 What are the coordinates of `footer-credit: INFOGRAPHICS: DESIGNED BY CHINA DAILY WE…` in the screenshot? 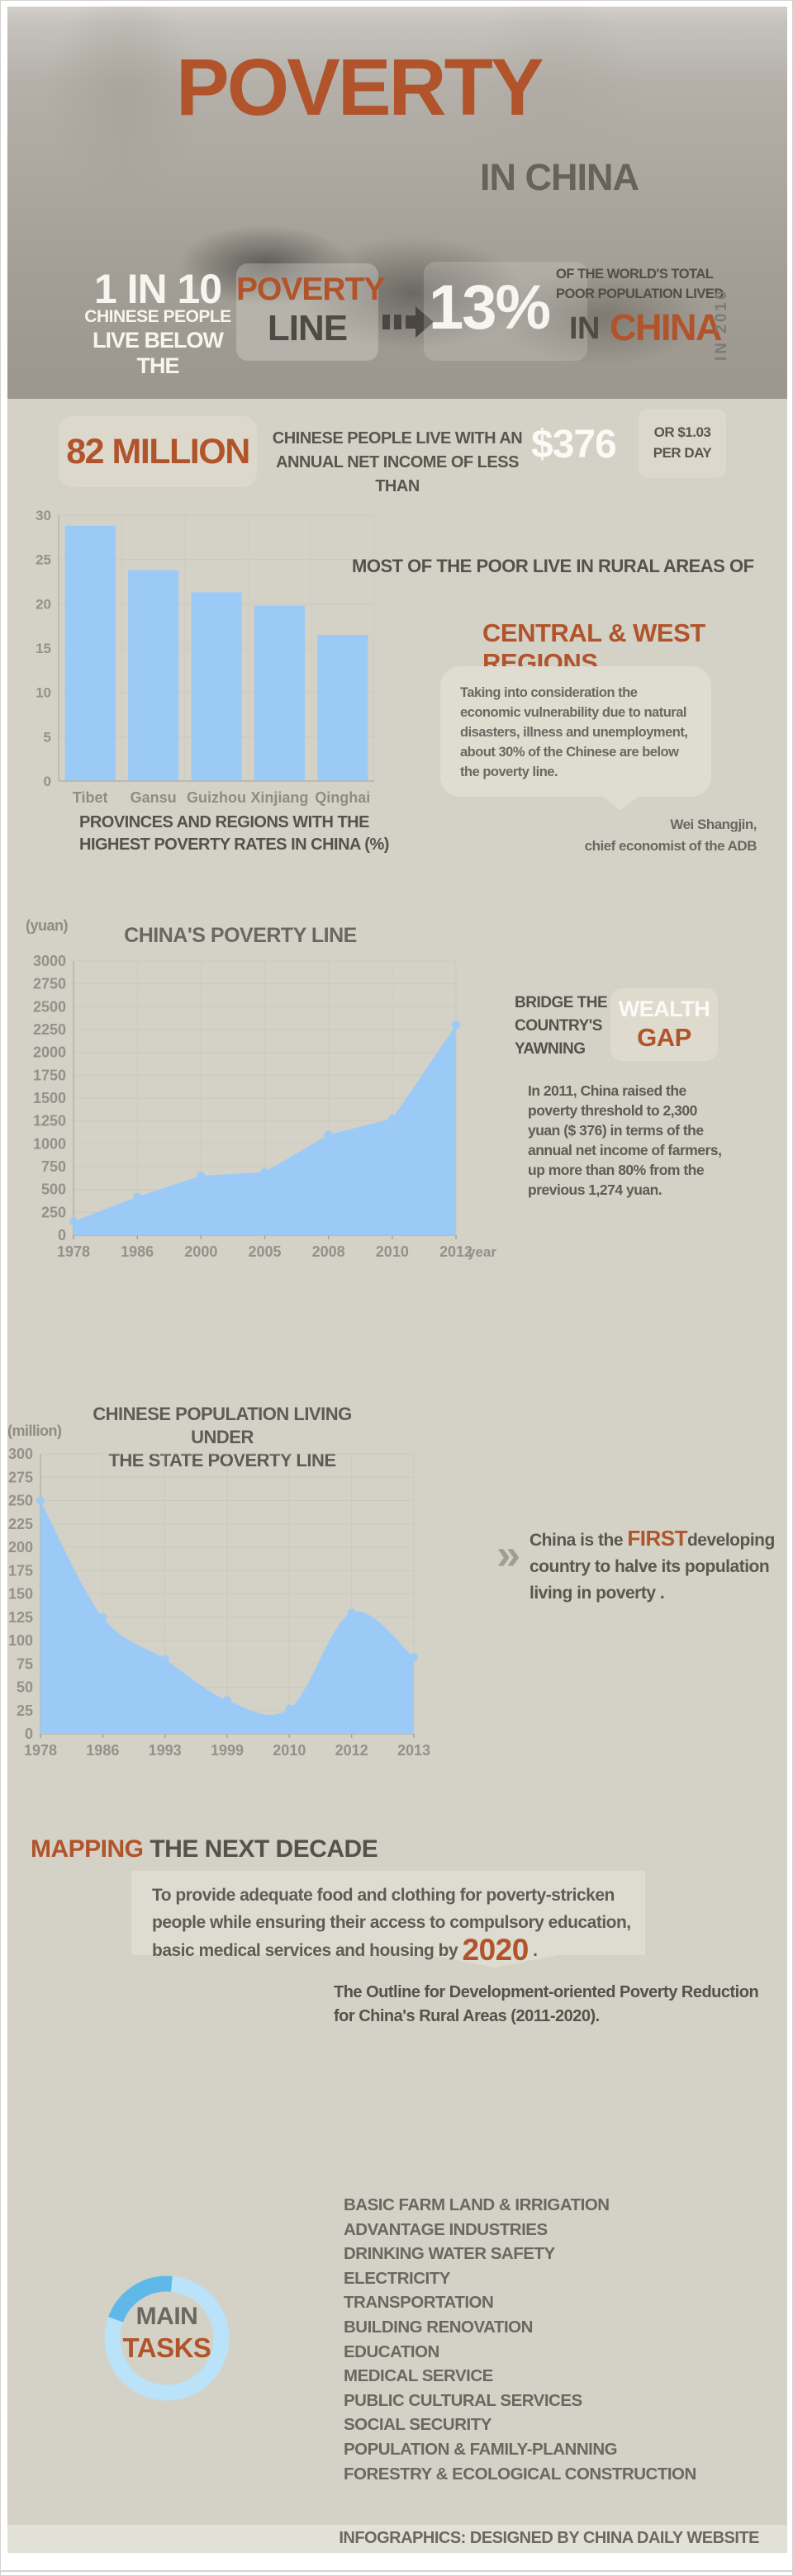 It's located at (549, 2538).